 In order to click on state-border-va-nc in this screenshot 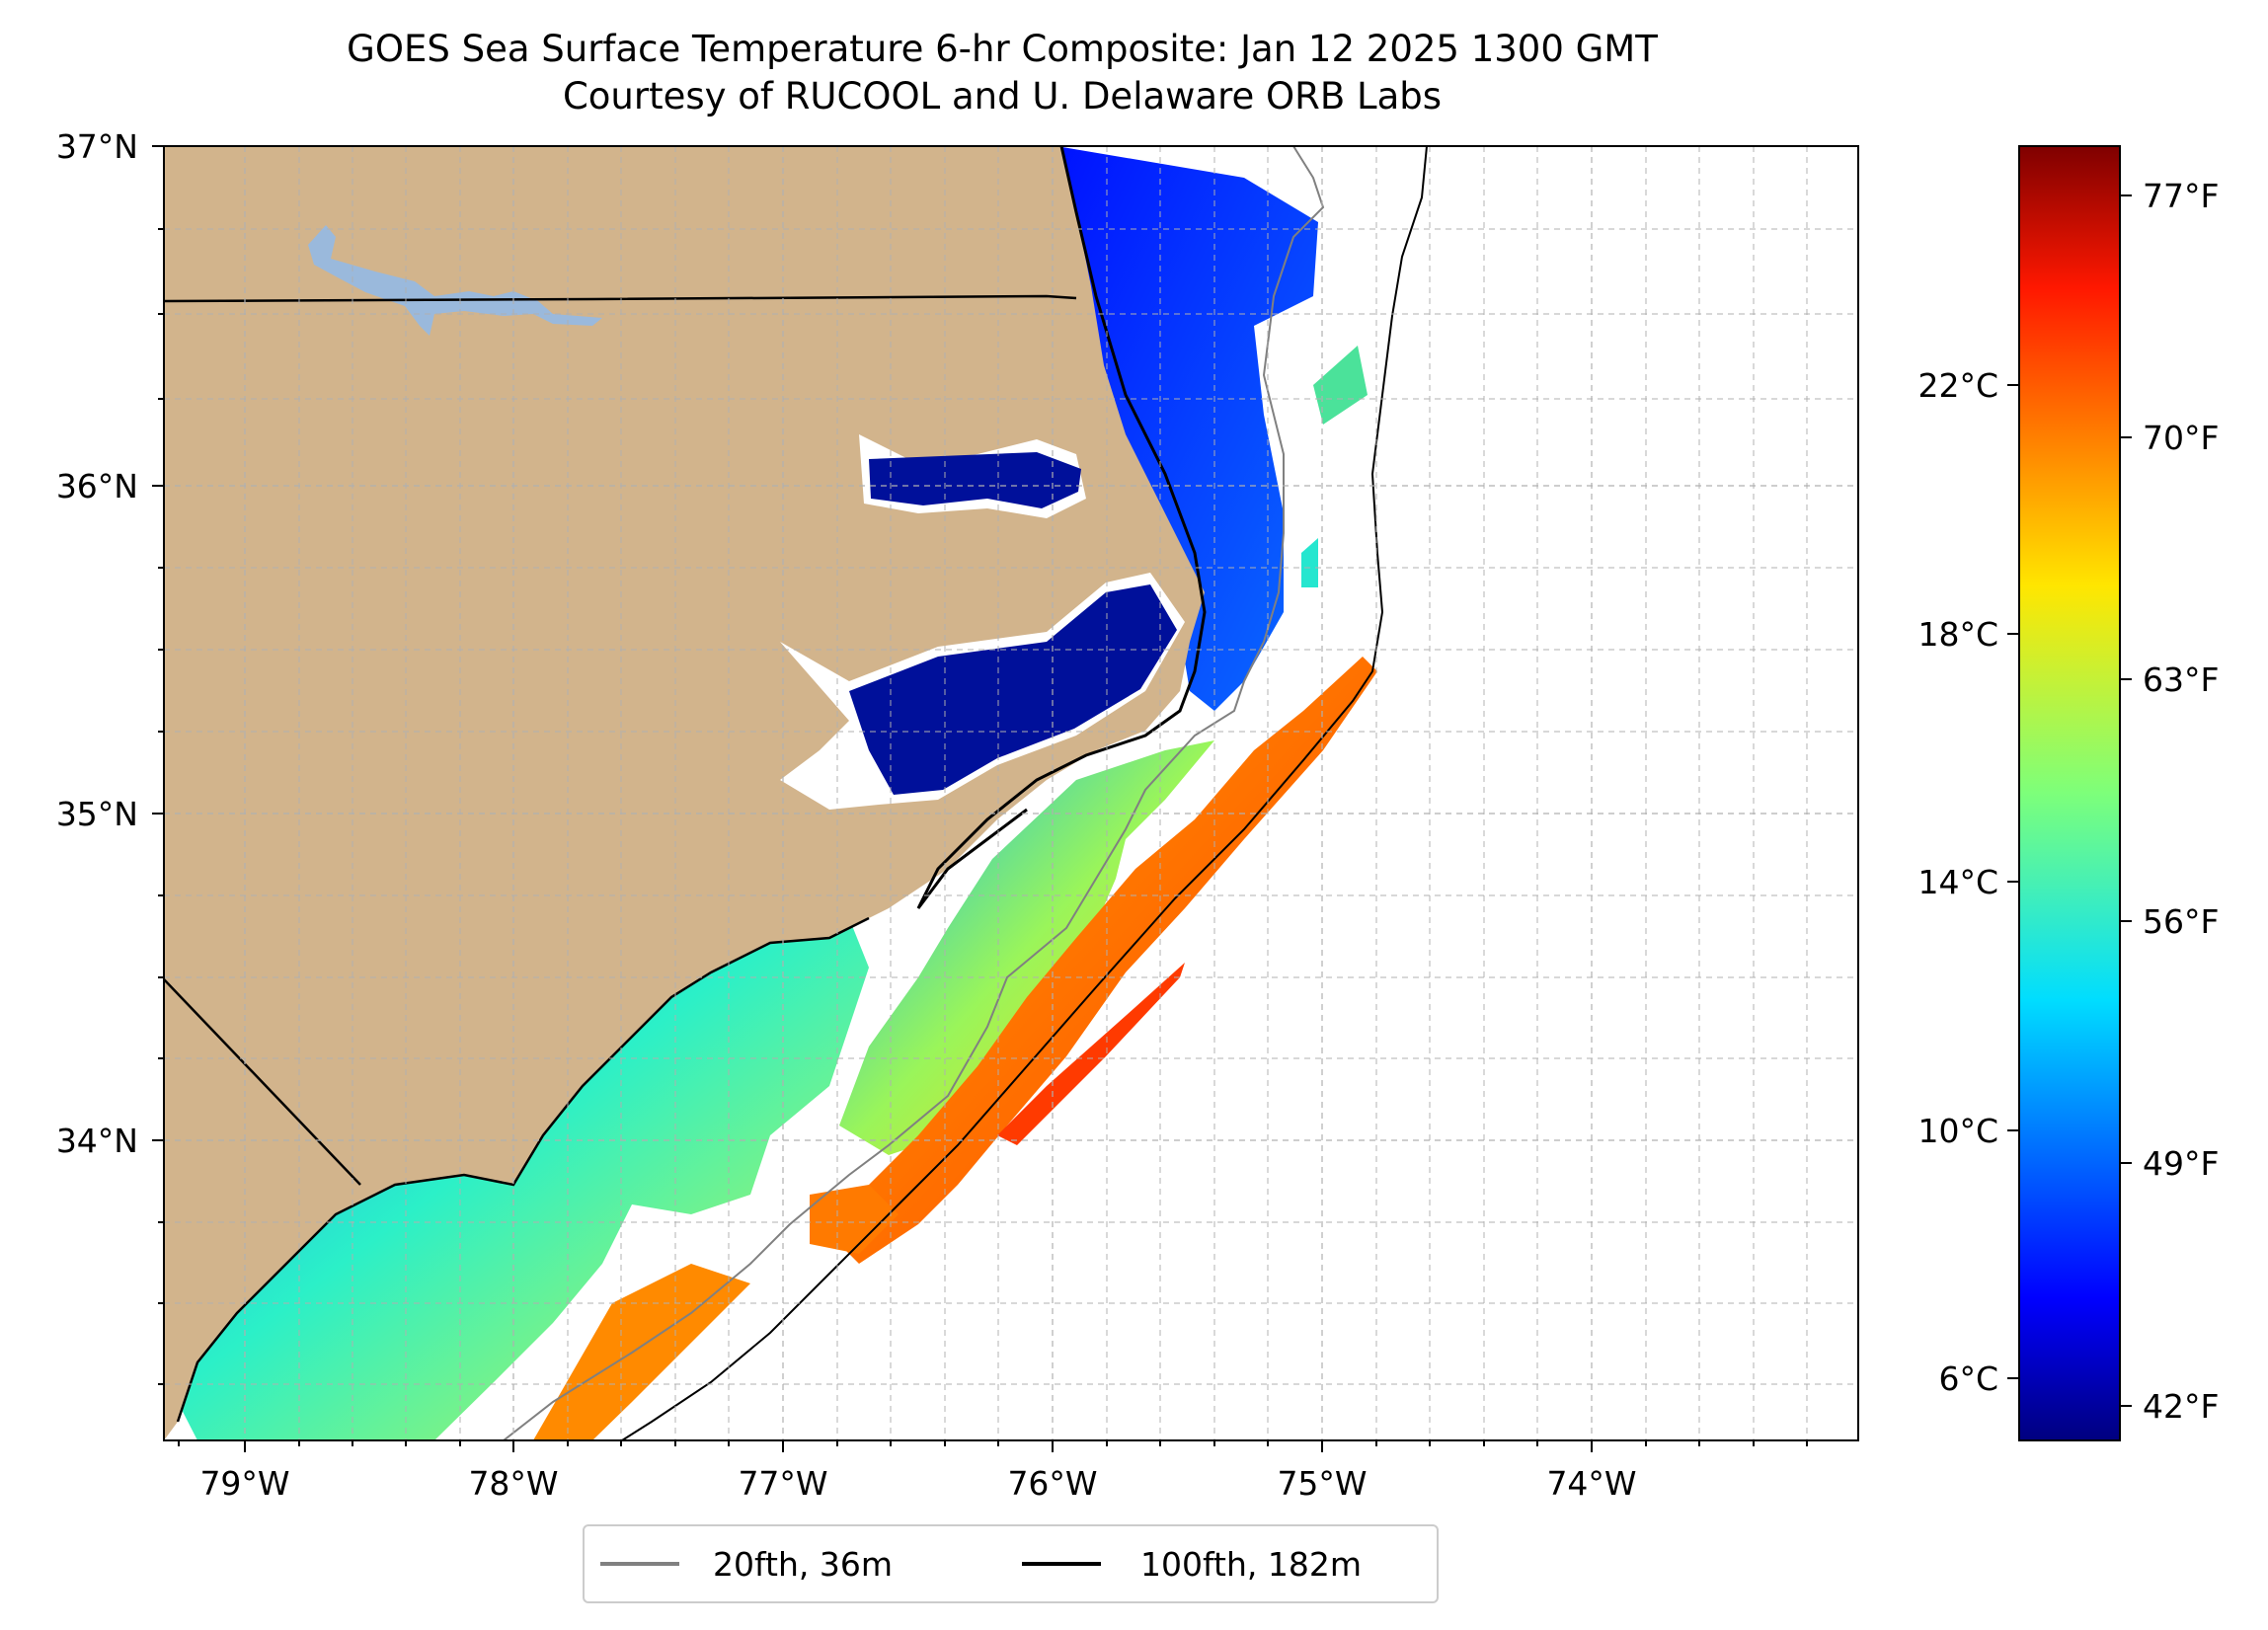, I will do `click(620, 298)`.